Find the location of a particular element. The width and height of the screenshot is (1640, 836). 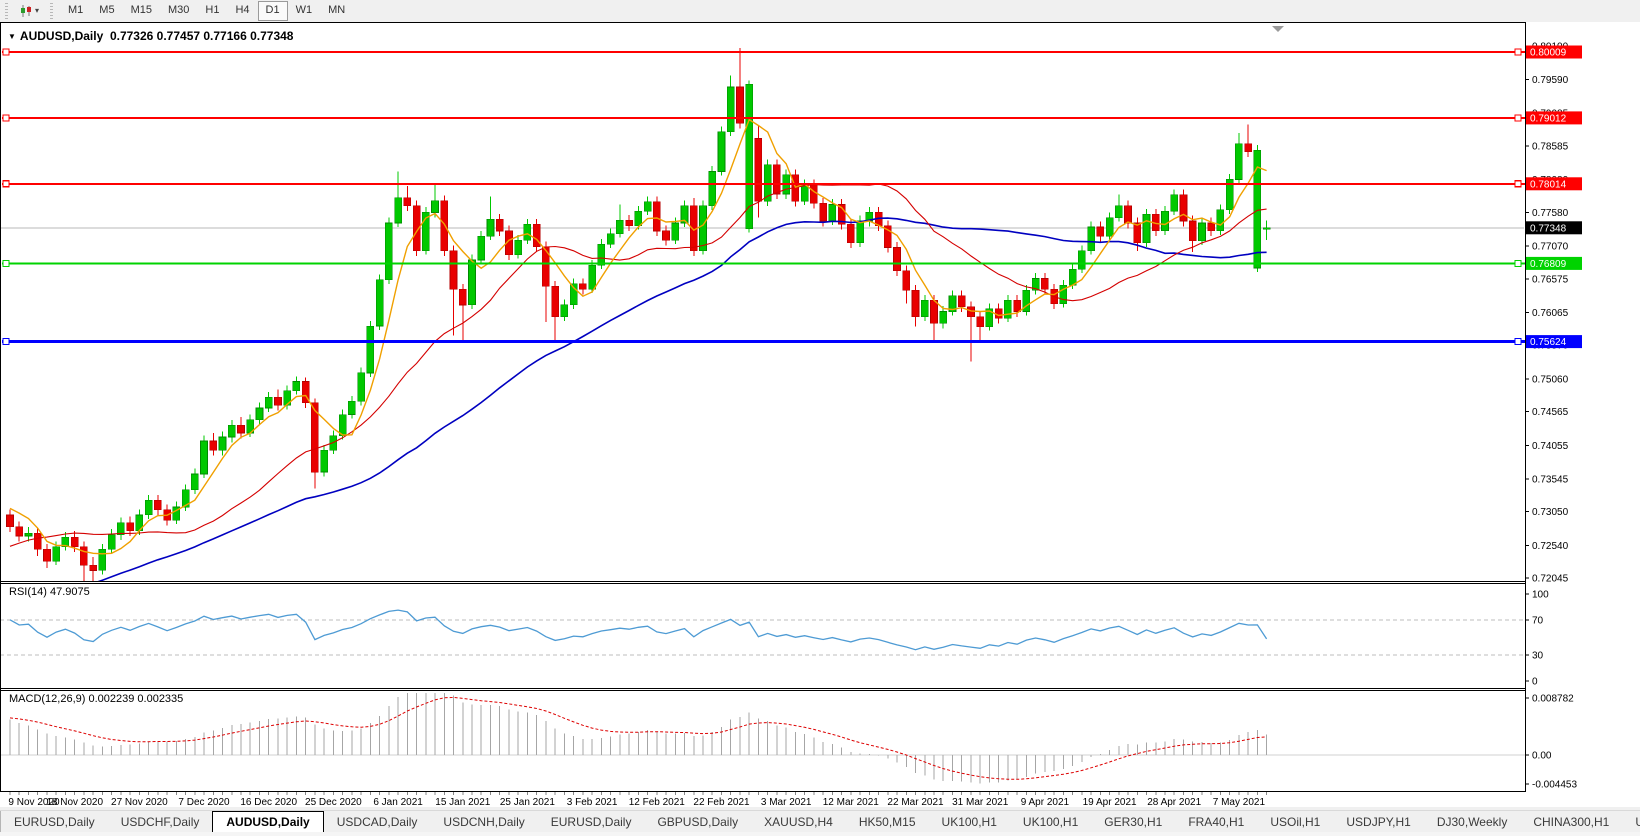

svg-text: 0.00 is located at coordinates (1542, 756).